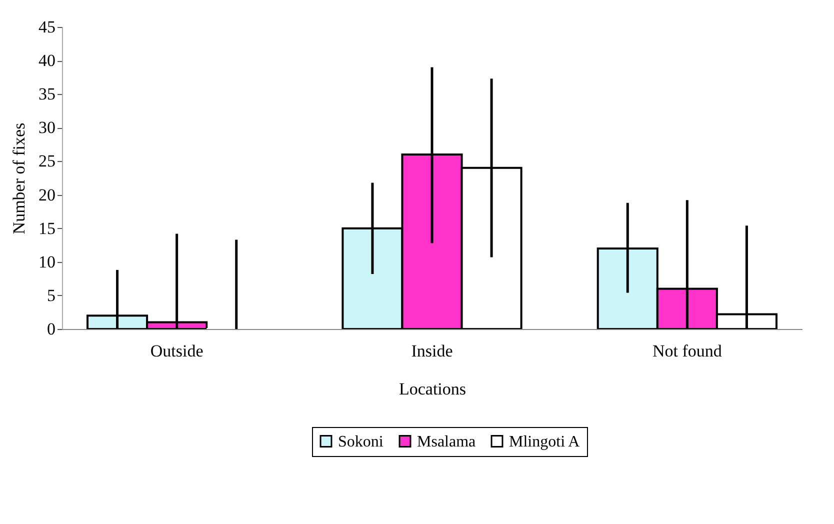 The height and width of the screenshot is (524, 834). I want to click on x-tick-label: Inside, so click(432, 351).